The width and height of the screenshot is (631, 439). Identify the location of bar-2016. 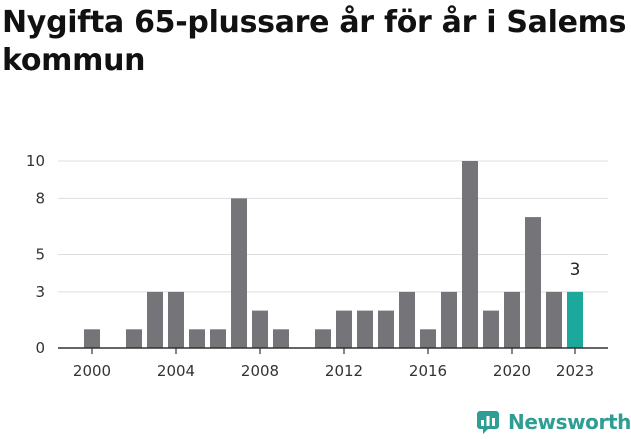
(428, 338).